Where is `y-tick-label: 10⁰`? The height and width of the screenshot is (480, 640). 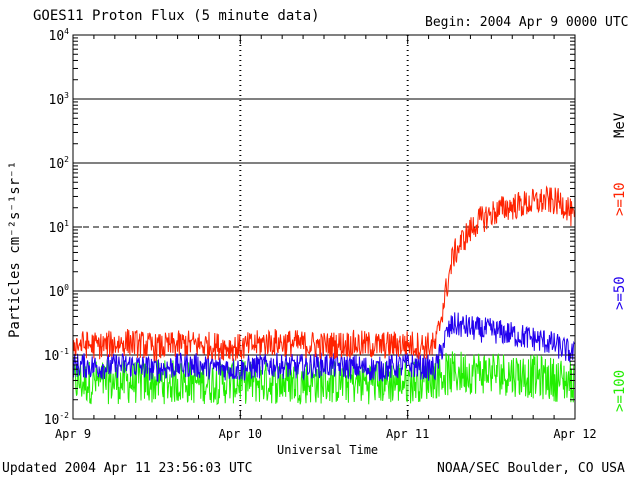 y-tick-label: 10⁰ is located at coordinates (59, 291).